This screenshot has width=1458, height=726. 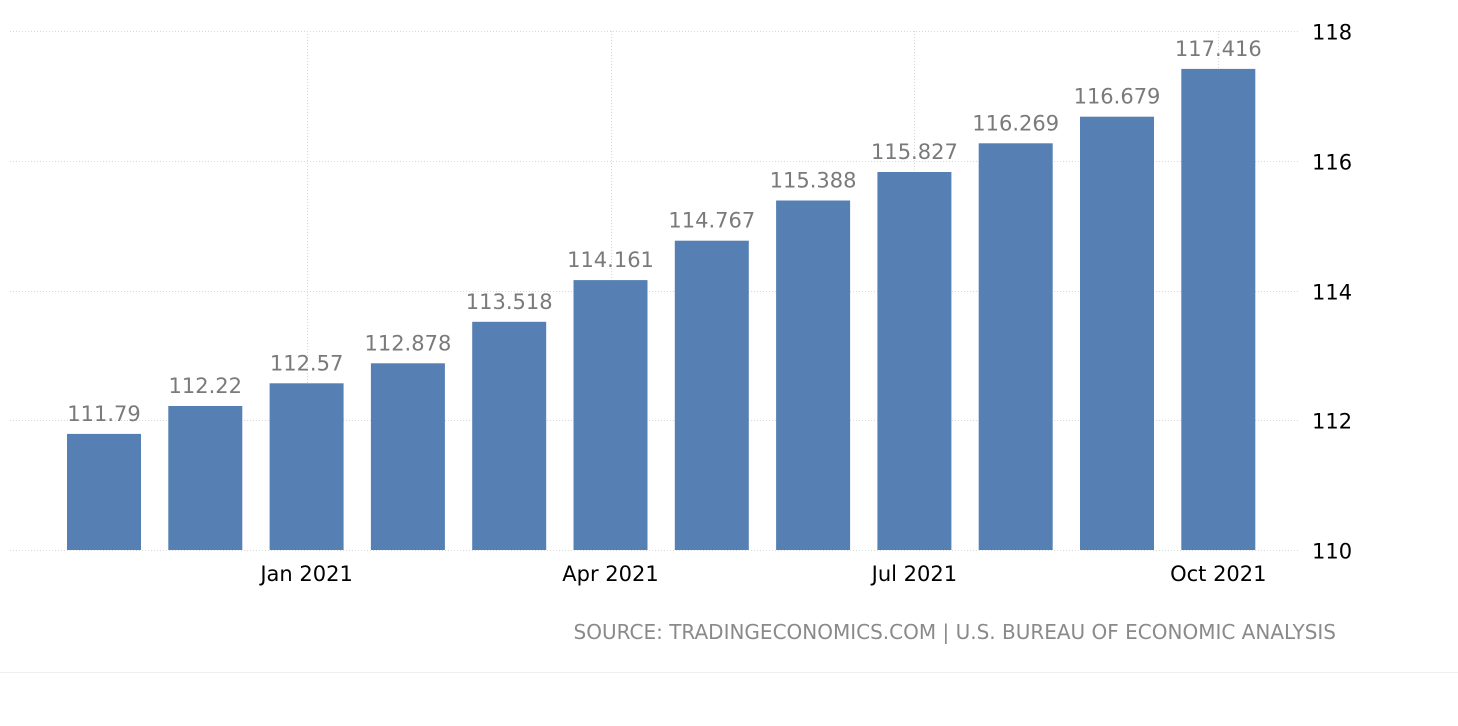 What do you see at coordinates (305, 574) in the screenshot?
I see `x-tick-label: Jan 2021` at bounding box center [305, 574].